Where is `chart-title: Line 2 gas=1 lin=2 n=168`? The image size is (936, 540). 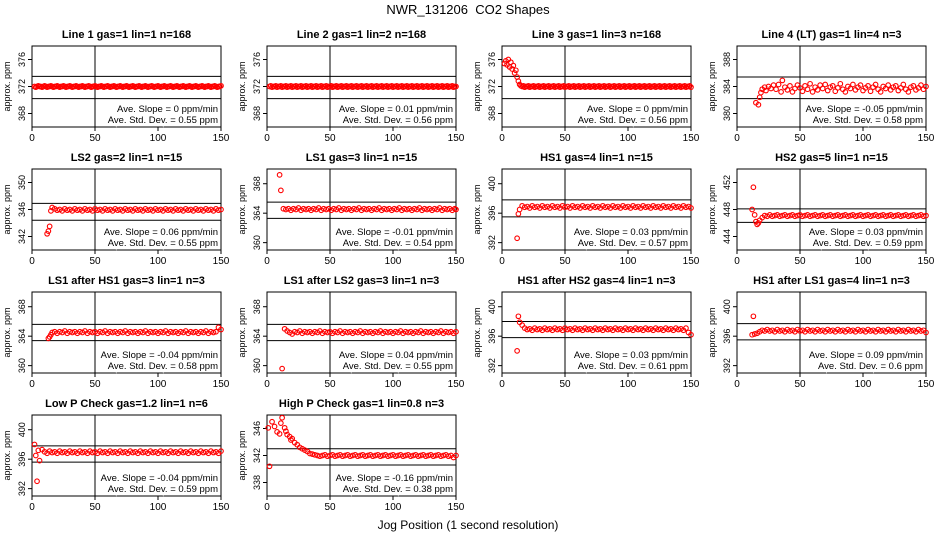 chart-title: Line 2 gas=1 lin=2 n=168 is located at coordinates (361, 35).